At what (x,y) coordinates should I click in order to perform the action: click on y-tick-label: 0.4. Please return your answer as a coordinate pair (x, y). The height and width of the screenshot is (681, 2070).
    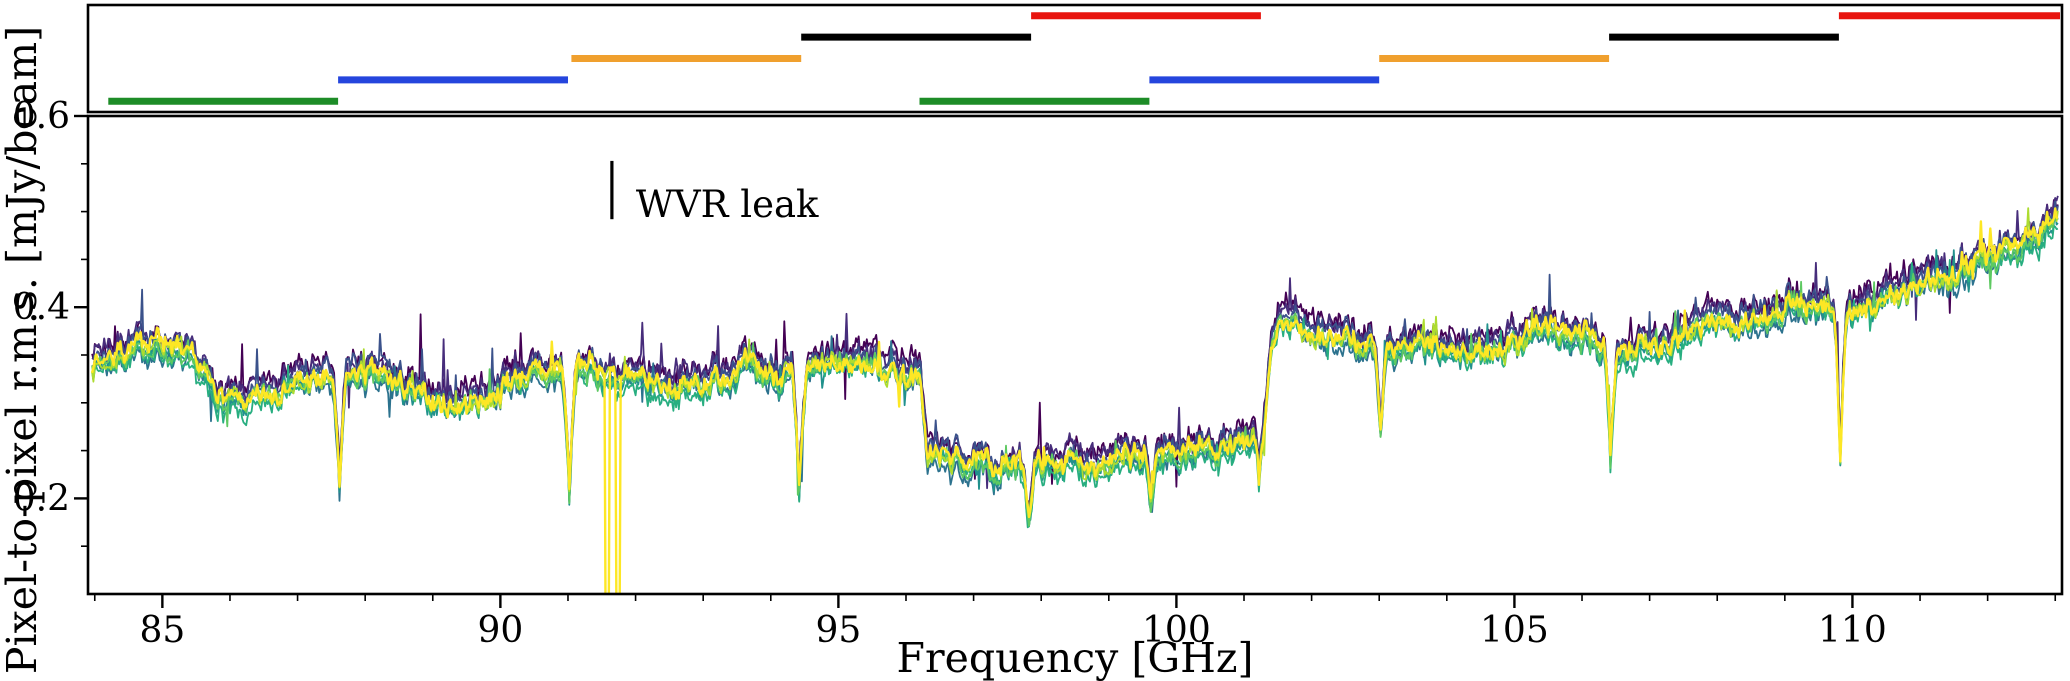
    Looking at the image, I should click on (41, 307).